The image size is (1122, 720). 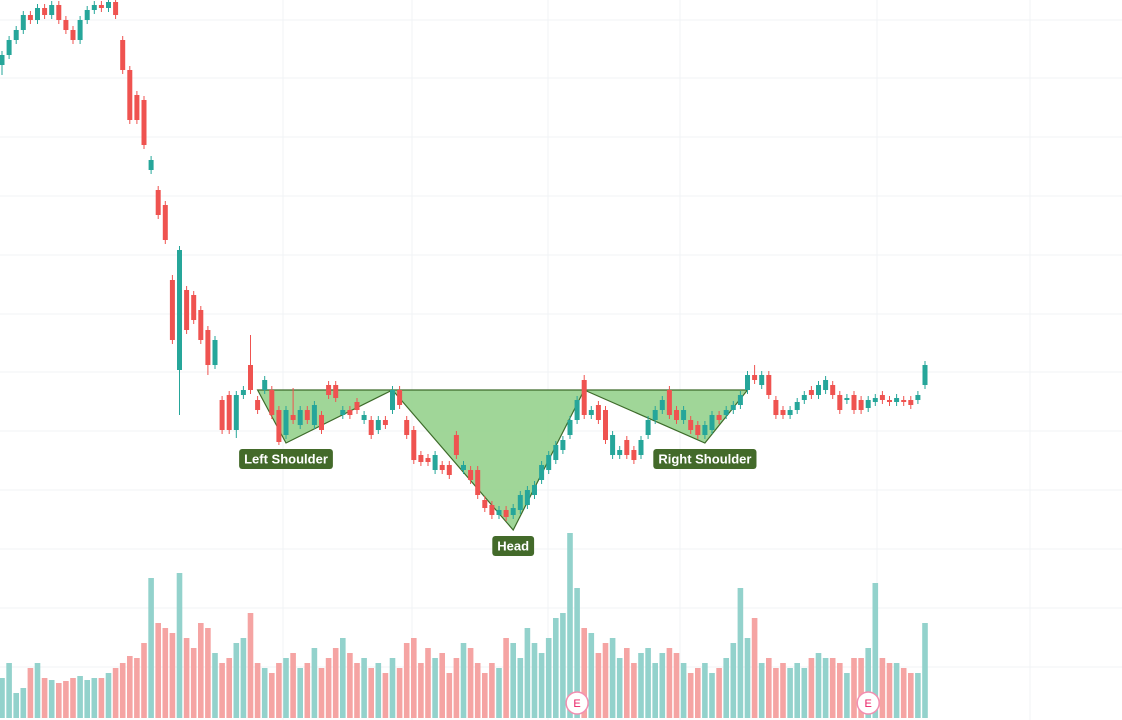 What do you see at coordinates (666, 416) in the screenshot?
I see `pattern-shape` at bounding box center [666, 416].